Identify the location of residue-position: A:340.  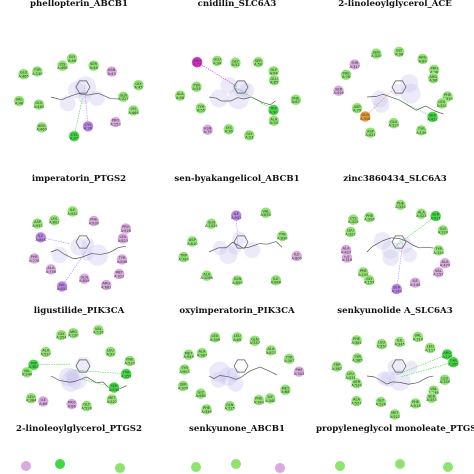
(270, 401).